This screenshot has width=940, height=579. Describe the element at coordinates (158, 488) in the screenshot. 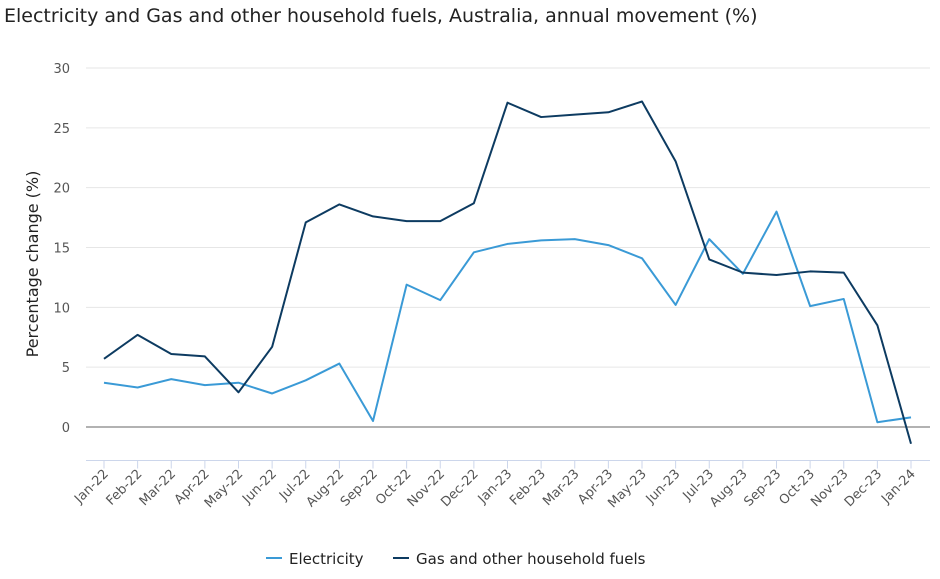

I see `x-tick-label: Mar-22` at that location.